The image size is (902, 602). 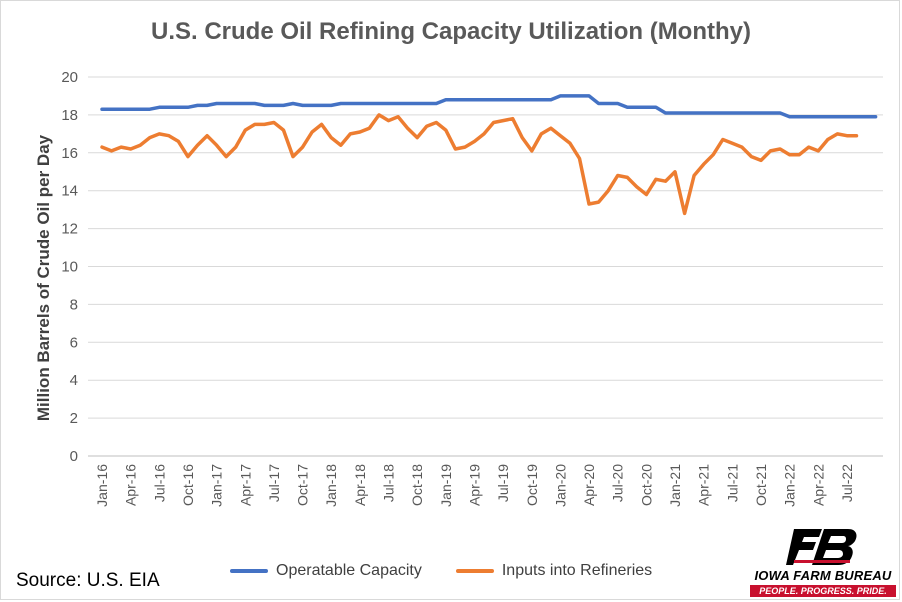 I want to click on y-tick-label: 8, so click(x=74, y=304).